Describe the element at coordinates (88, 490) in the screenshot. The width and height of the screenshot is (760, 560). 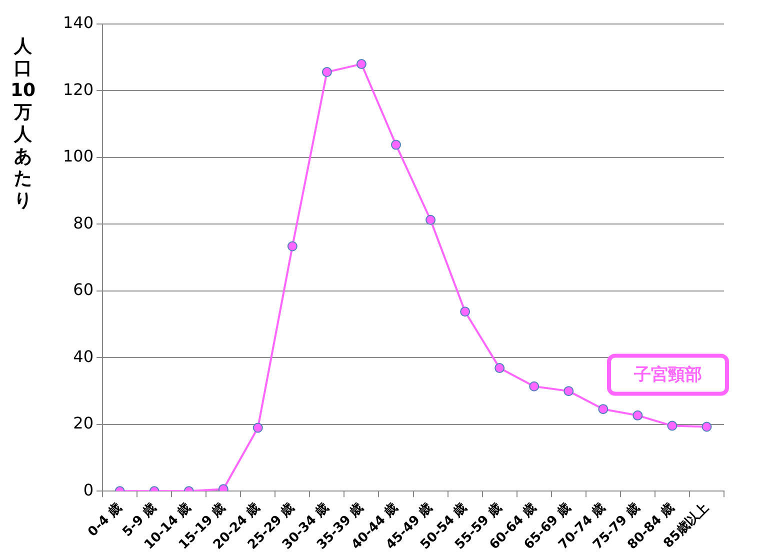
I see `y-tick-label: 0` at that location.